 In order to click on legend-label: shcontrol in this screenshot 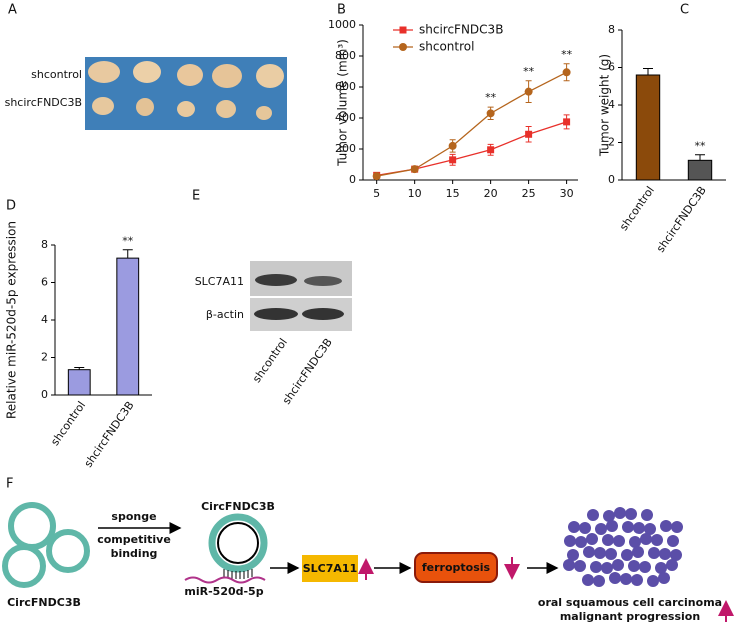, I will do `click(446, 47)`.